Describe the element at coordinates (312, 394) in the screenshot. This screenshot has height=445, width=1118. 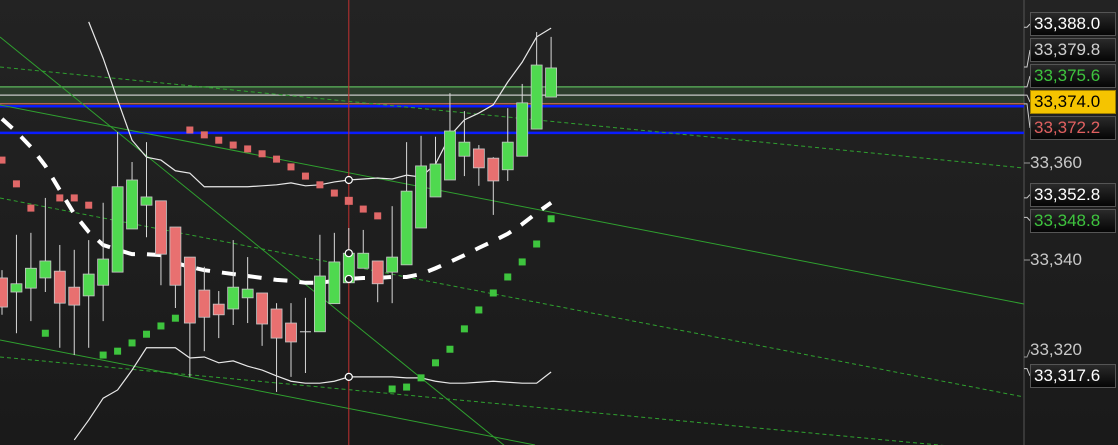
I see `bollinger-lower` at that location.